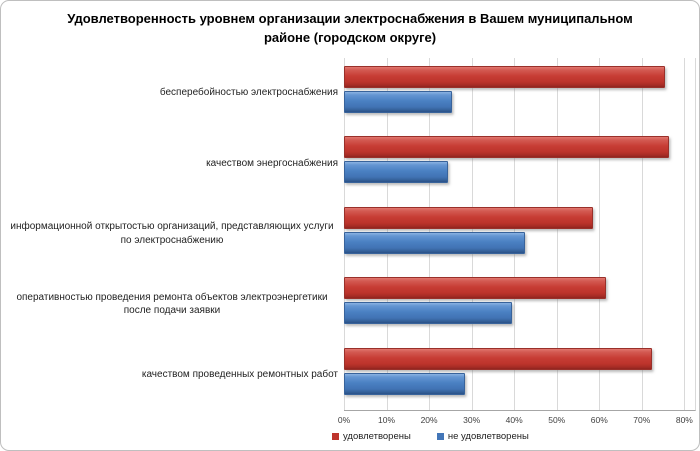  What do you see at coordinates (344, 420) in the screenshot?
I see `x-tick-label: 0%` at bounding box center [344, 420].